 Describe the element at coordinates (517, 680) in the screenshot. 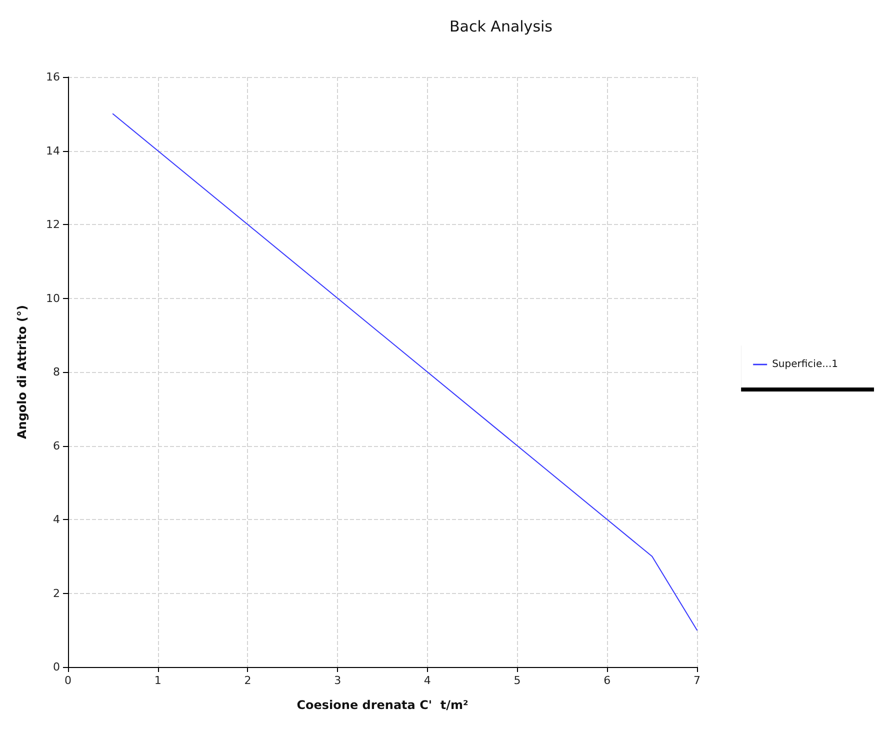

I see `x-tick-label: 5` at that location.